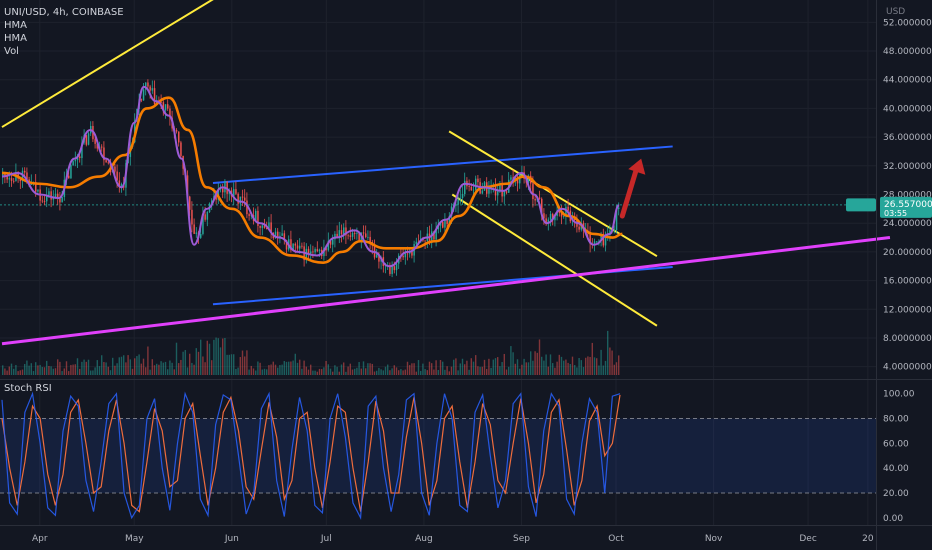 This screenshot has width=932, height=550. Describe the element at coordinates (907, 109) in the screenshot. I see `price-tick-label: 40.00000000` at that location.